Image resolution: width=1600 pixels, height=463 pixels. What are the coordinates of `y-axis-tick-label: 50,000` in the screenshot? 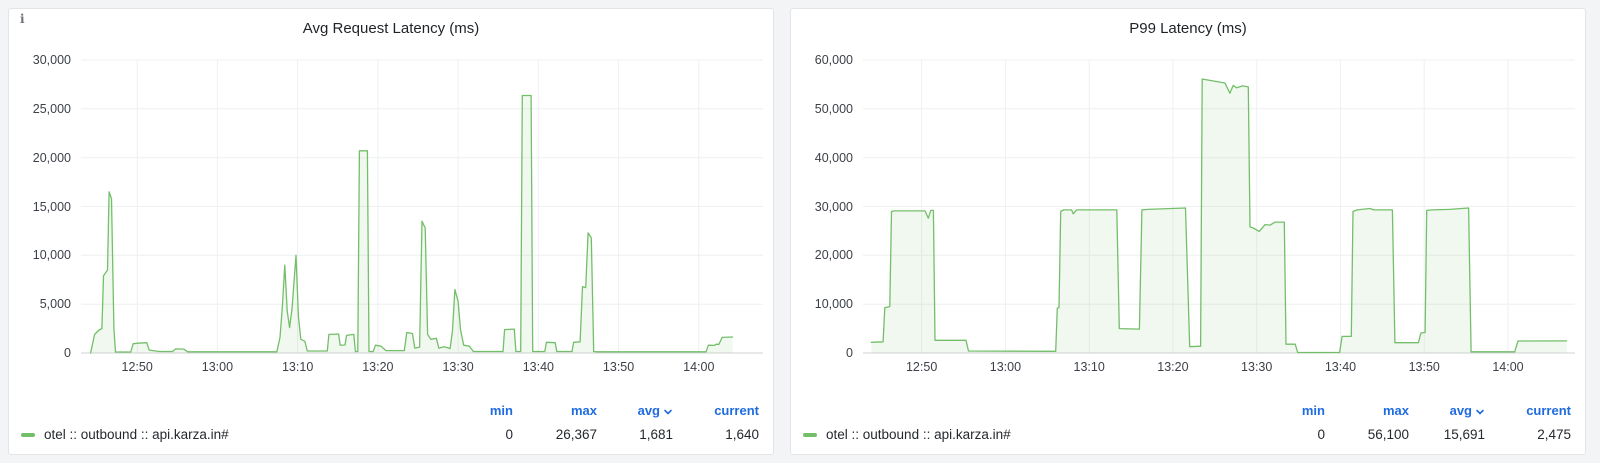 It's located at (833, 108).